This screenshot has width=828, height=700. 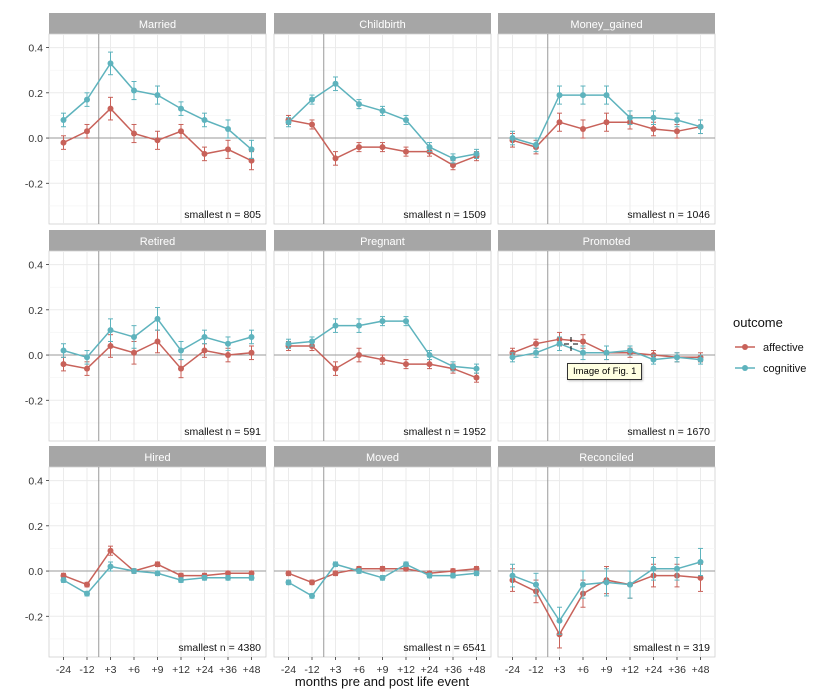 I want to click on panel-title: Childbirth, so click(x=382, y=25).